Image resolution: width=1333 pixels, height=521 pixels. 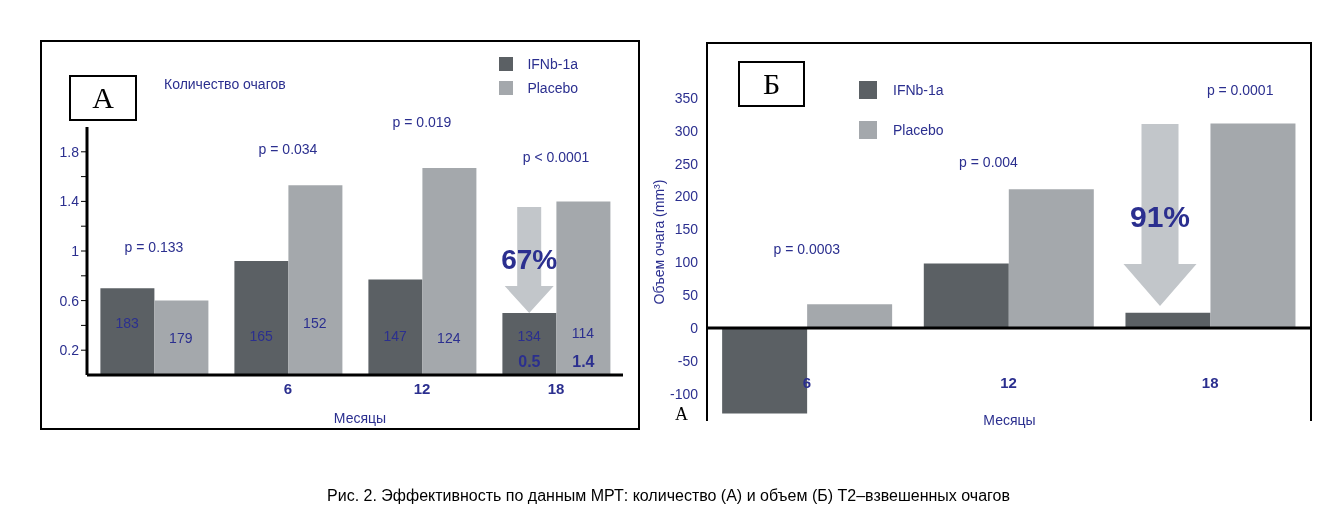 I want to click on y-tick-label: 50, so click(x=690, y=295).